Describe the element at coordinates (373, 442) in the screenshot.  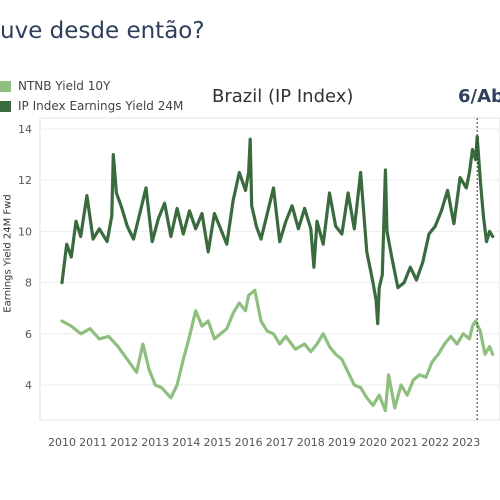
I see `x-tick-label-2020: 2020` at that location.